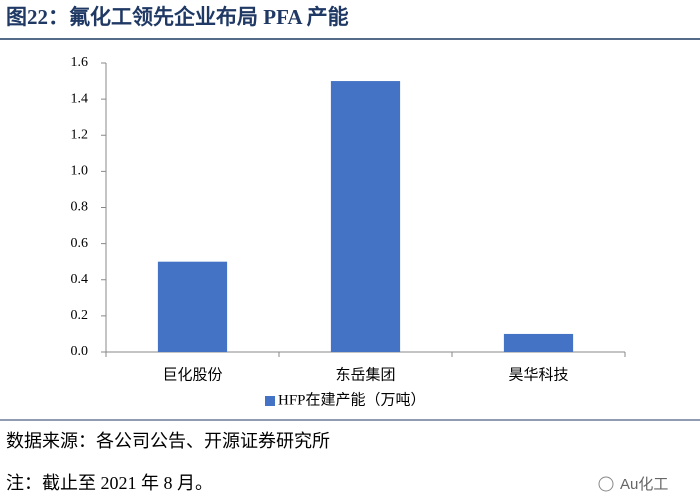  Describe the element at coordinates (80, 279) in the screenshot. I see `y-tick-label: 0.4` at that location.